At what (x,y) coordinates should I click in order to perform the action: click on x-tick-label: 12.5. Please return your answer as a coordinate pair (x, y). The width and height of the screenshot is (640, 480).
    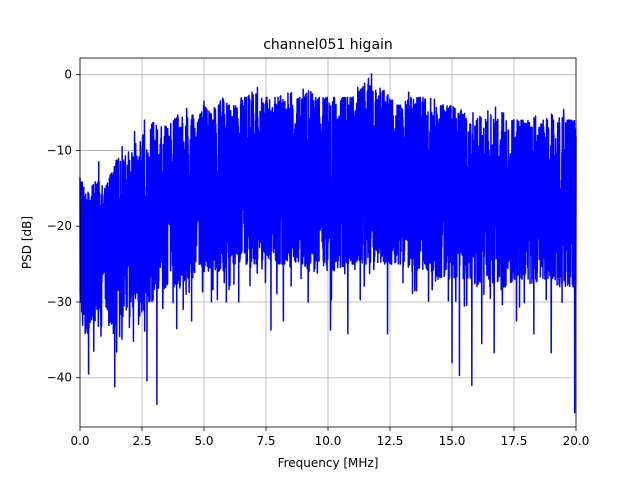
    Looking at the image, I should click on (390, 441).